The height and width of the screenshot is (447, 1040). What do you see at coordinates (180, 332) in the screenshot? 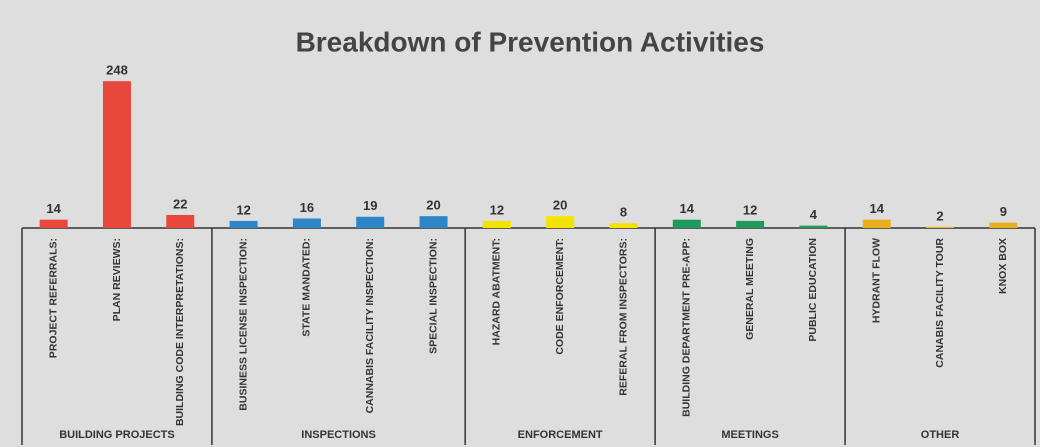
I see `x-tick-label: BUILDING CODE INTERPRETATIONS:` at bounding box center [180, 332].